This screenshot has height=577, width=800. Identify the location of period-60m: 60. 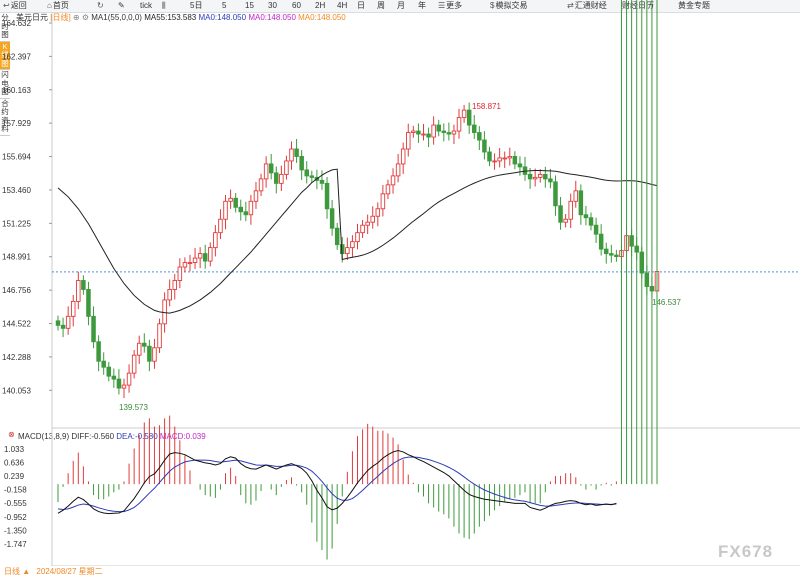
(296, 6).